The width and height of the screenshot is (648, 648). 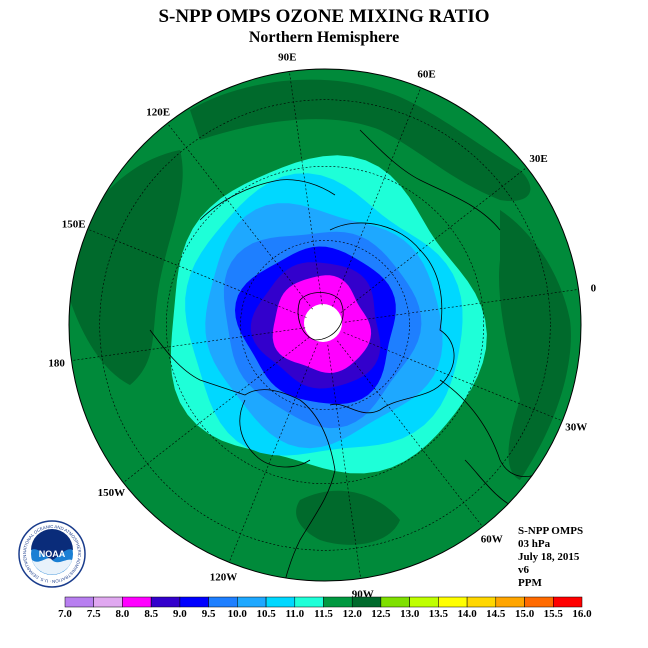 What do you see at coordinates (112, 493) in the screenshot?
I see `longitude-label: 150W` at bounding box center [112, 493].